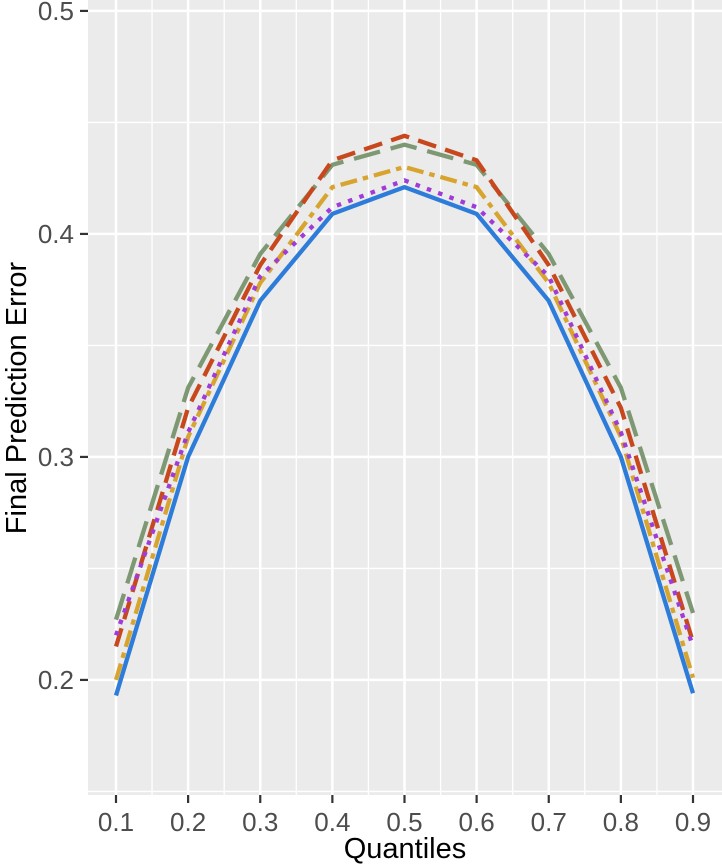 The image size is (722, 867). Describe the element at coordinates (188, 822) in the screenshot. I see `x-tick-label: 0.2` at that location.